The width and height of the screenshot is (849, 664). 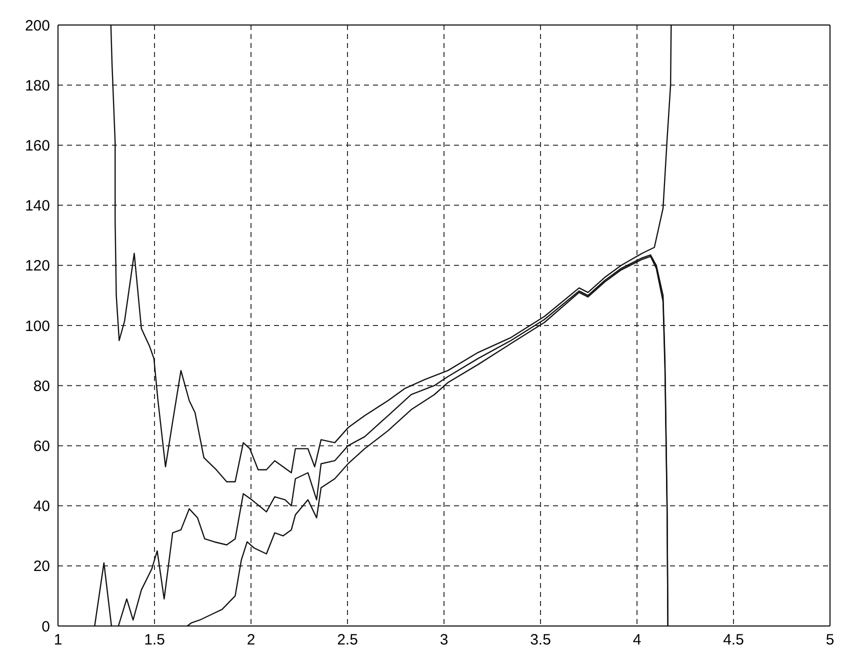 What do you see at coordinates (37, 25) in the screenshot?
I see `y-tick-label: 200` at bounding box center [37, 25].